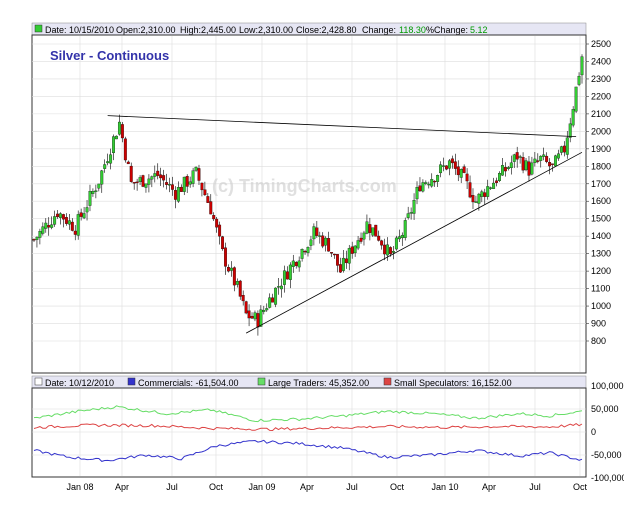  What do you see at coordinates (318, 383) in the screenshot?
I see `legend-large: Large Traders: 45,352.00` at bounding box center [318, 383].